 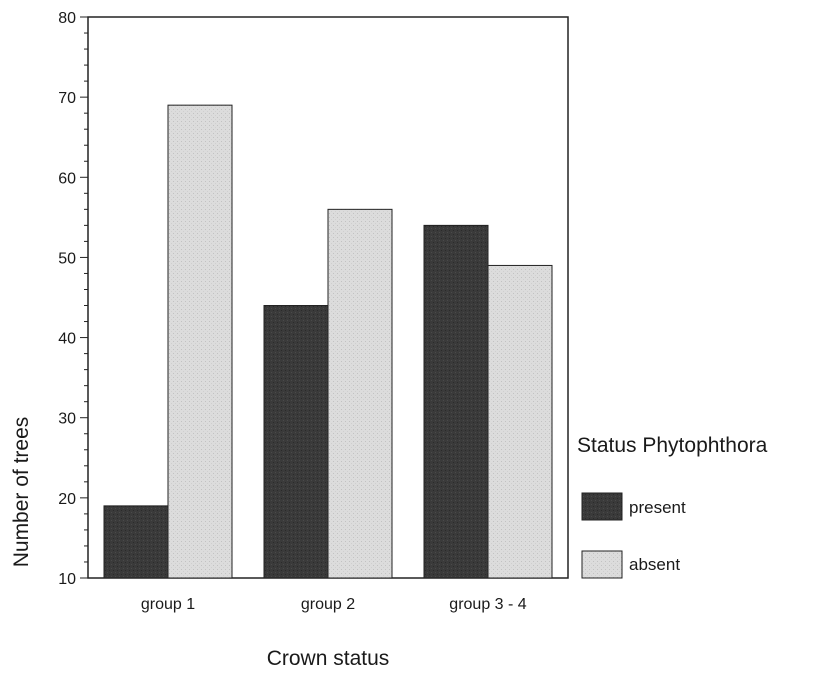 I want to click on x-axis: group 1 group 2 group 3 - 4, so click(x=334, y=604).